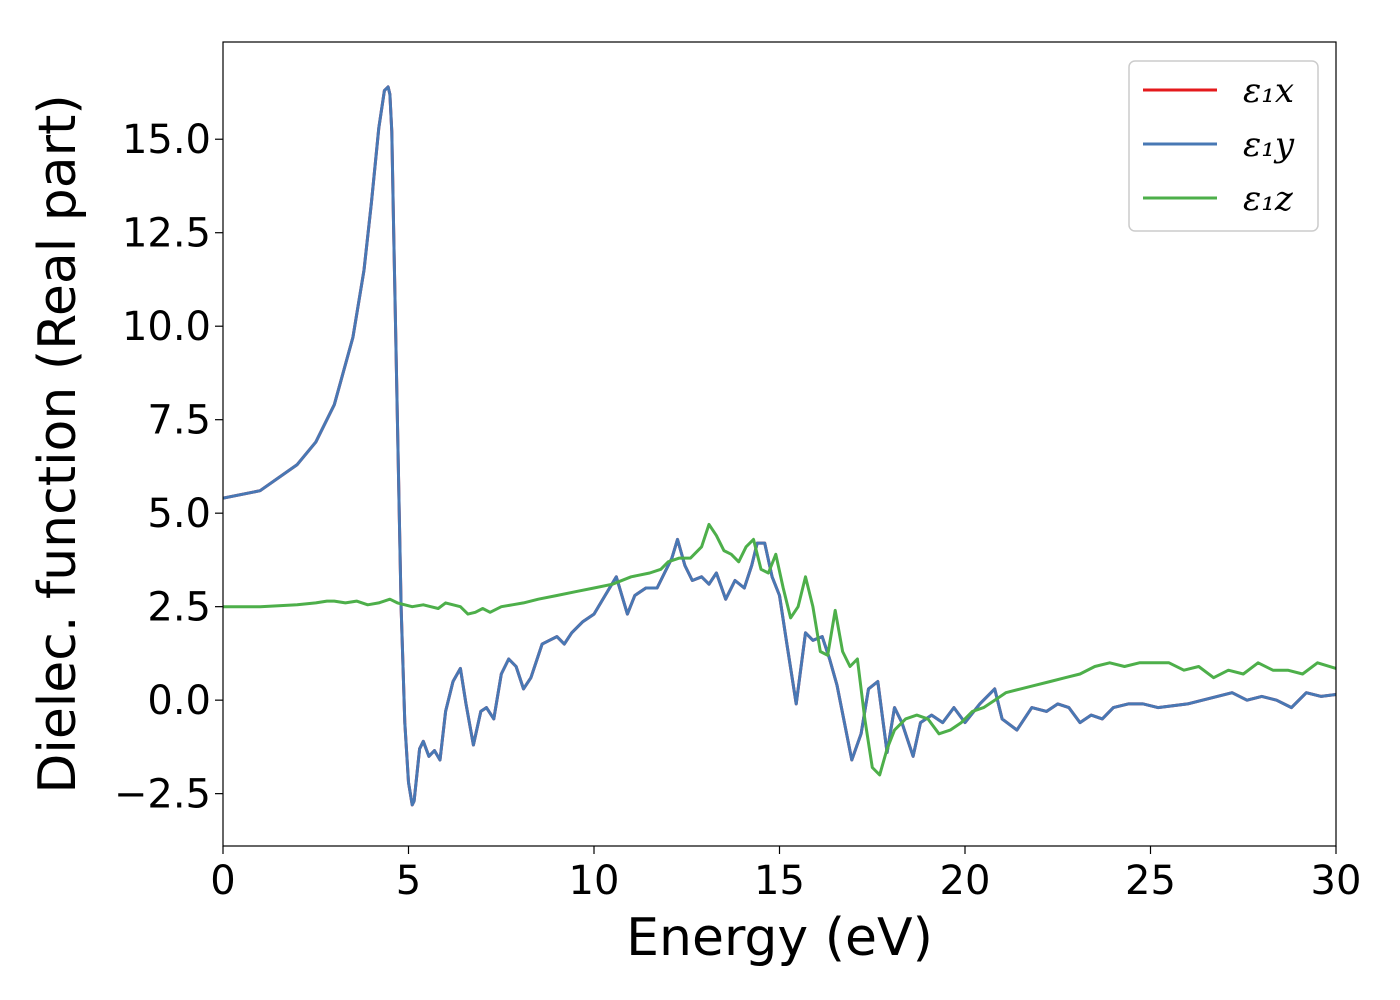 Image resolution: width=1400 pixels, height=1000 pixels. I want to click on x-tick-label: 0, so click(222, 881).